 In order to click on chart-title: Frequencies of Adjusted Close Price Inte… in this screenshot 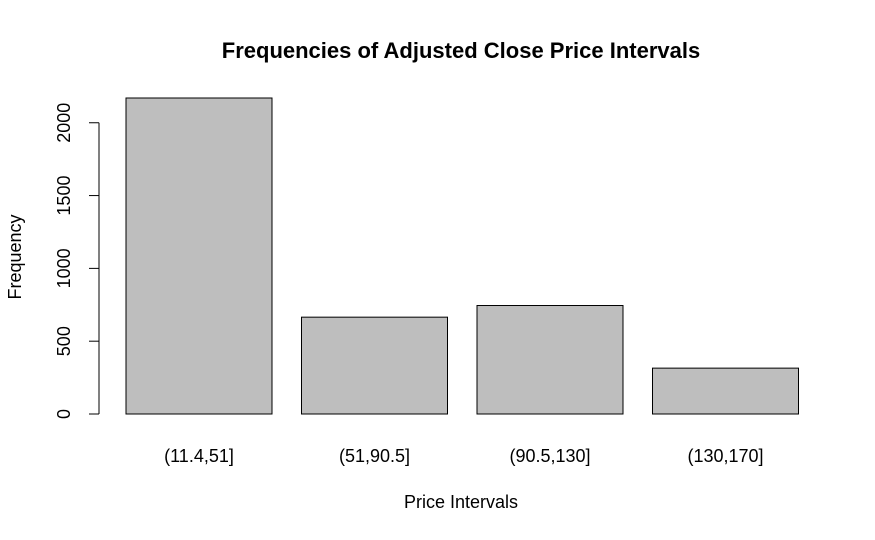, I will do `click(461, 50)`.